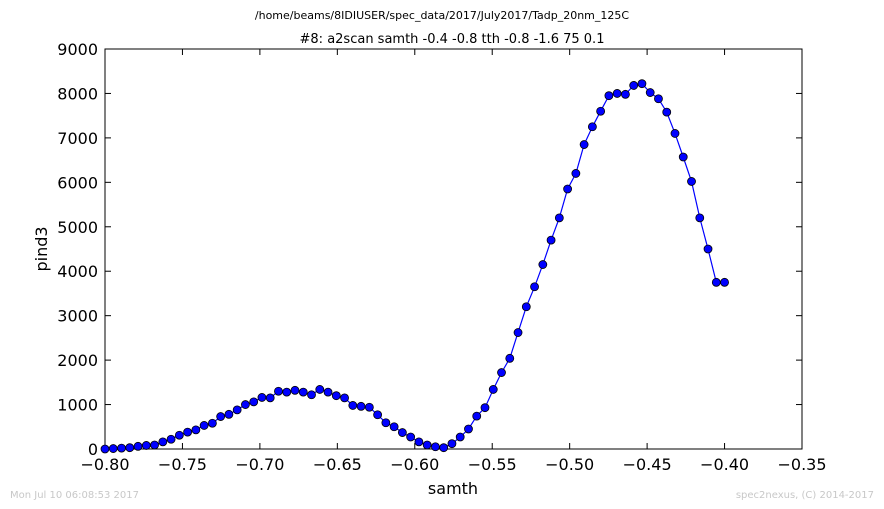  Describe the element at coordinates (41, 248) in the screenshot. I see `y-axis-label: pind3` at that location.